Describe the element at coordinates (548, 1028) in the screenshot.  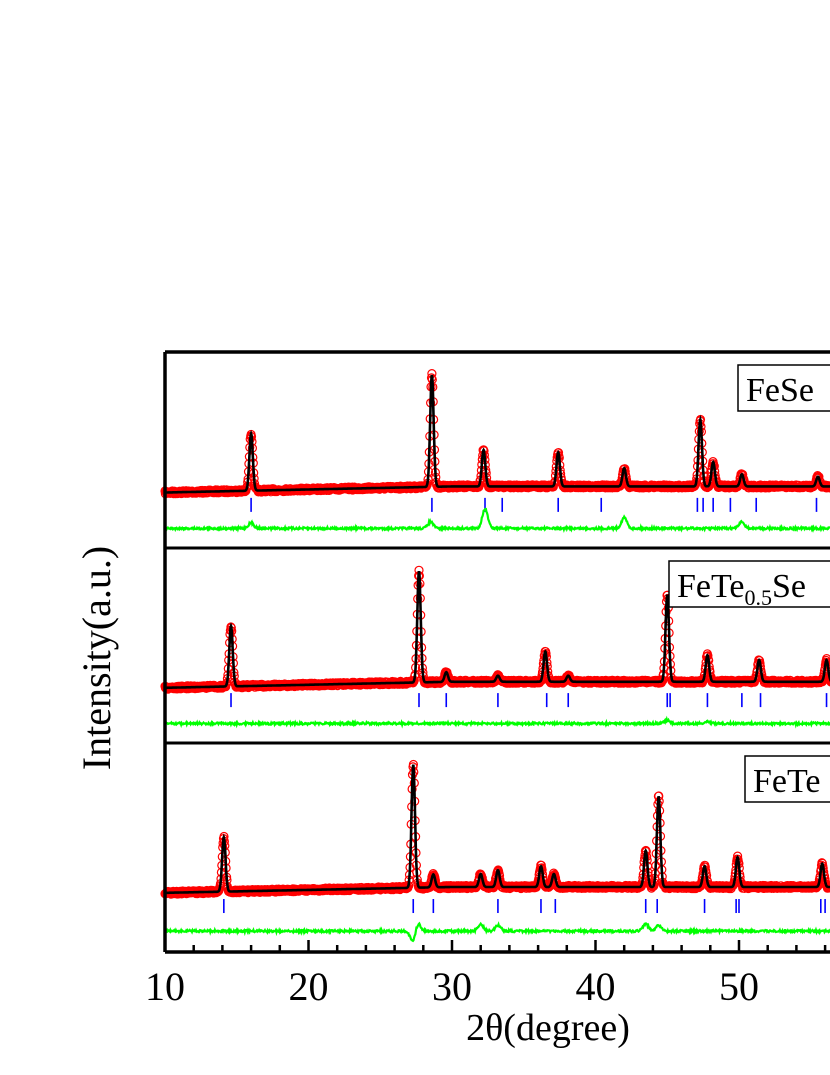
I see `x-axis-label: 2θ(degree)` at that location.